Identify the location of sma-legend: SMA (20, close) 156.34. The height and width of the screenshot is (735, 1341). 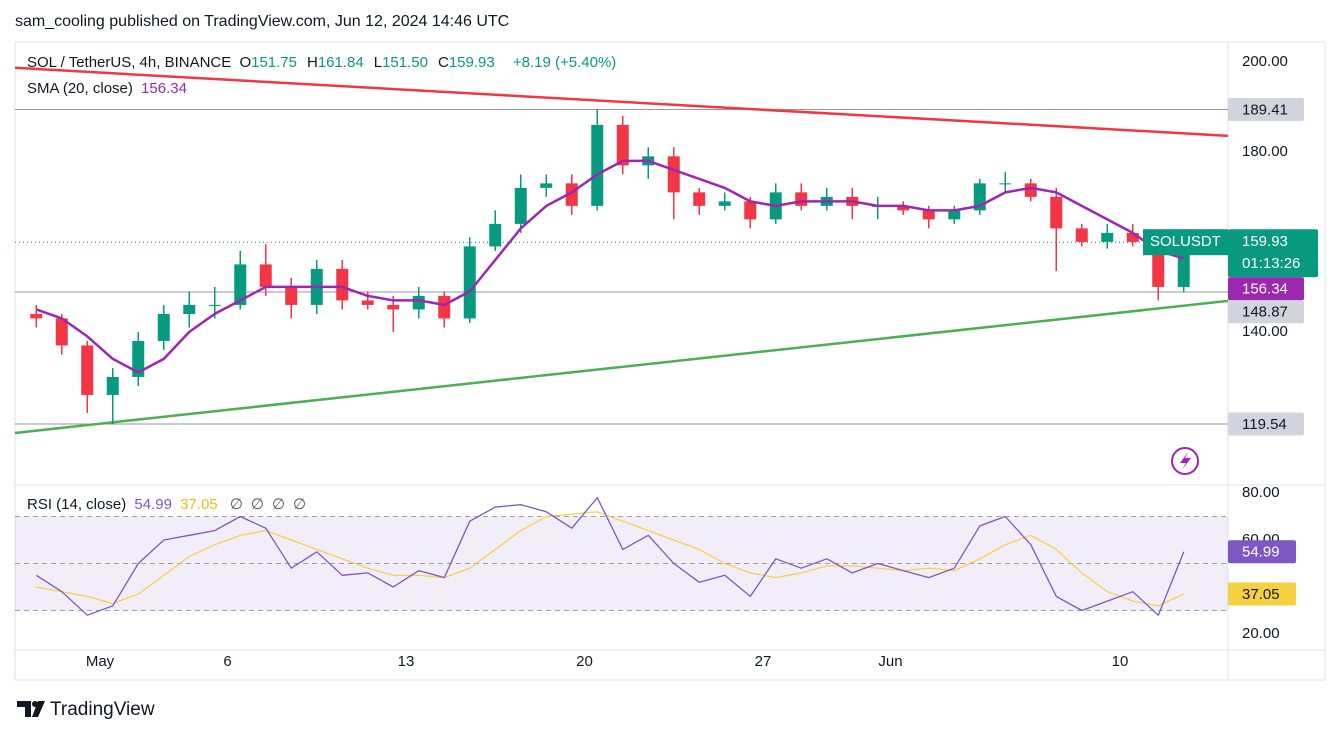
(109, 88).